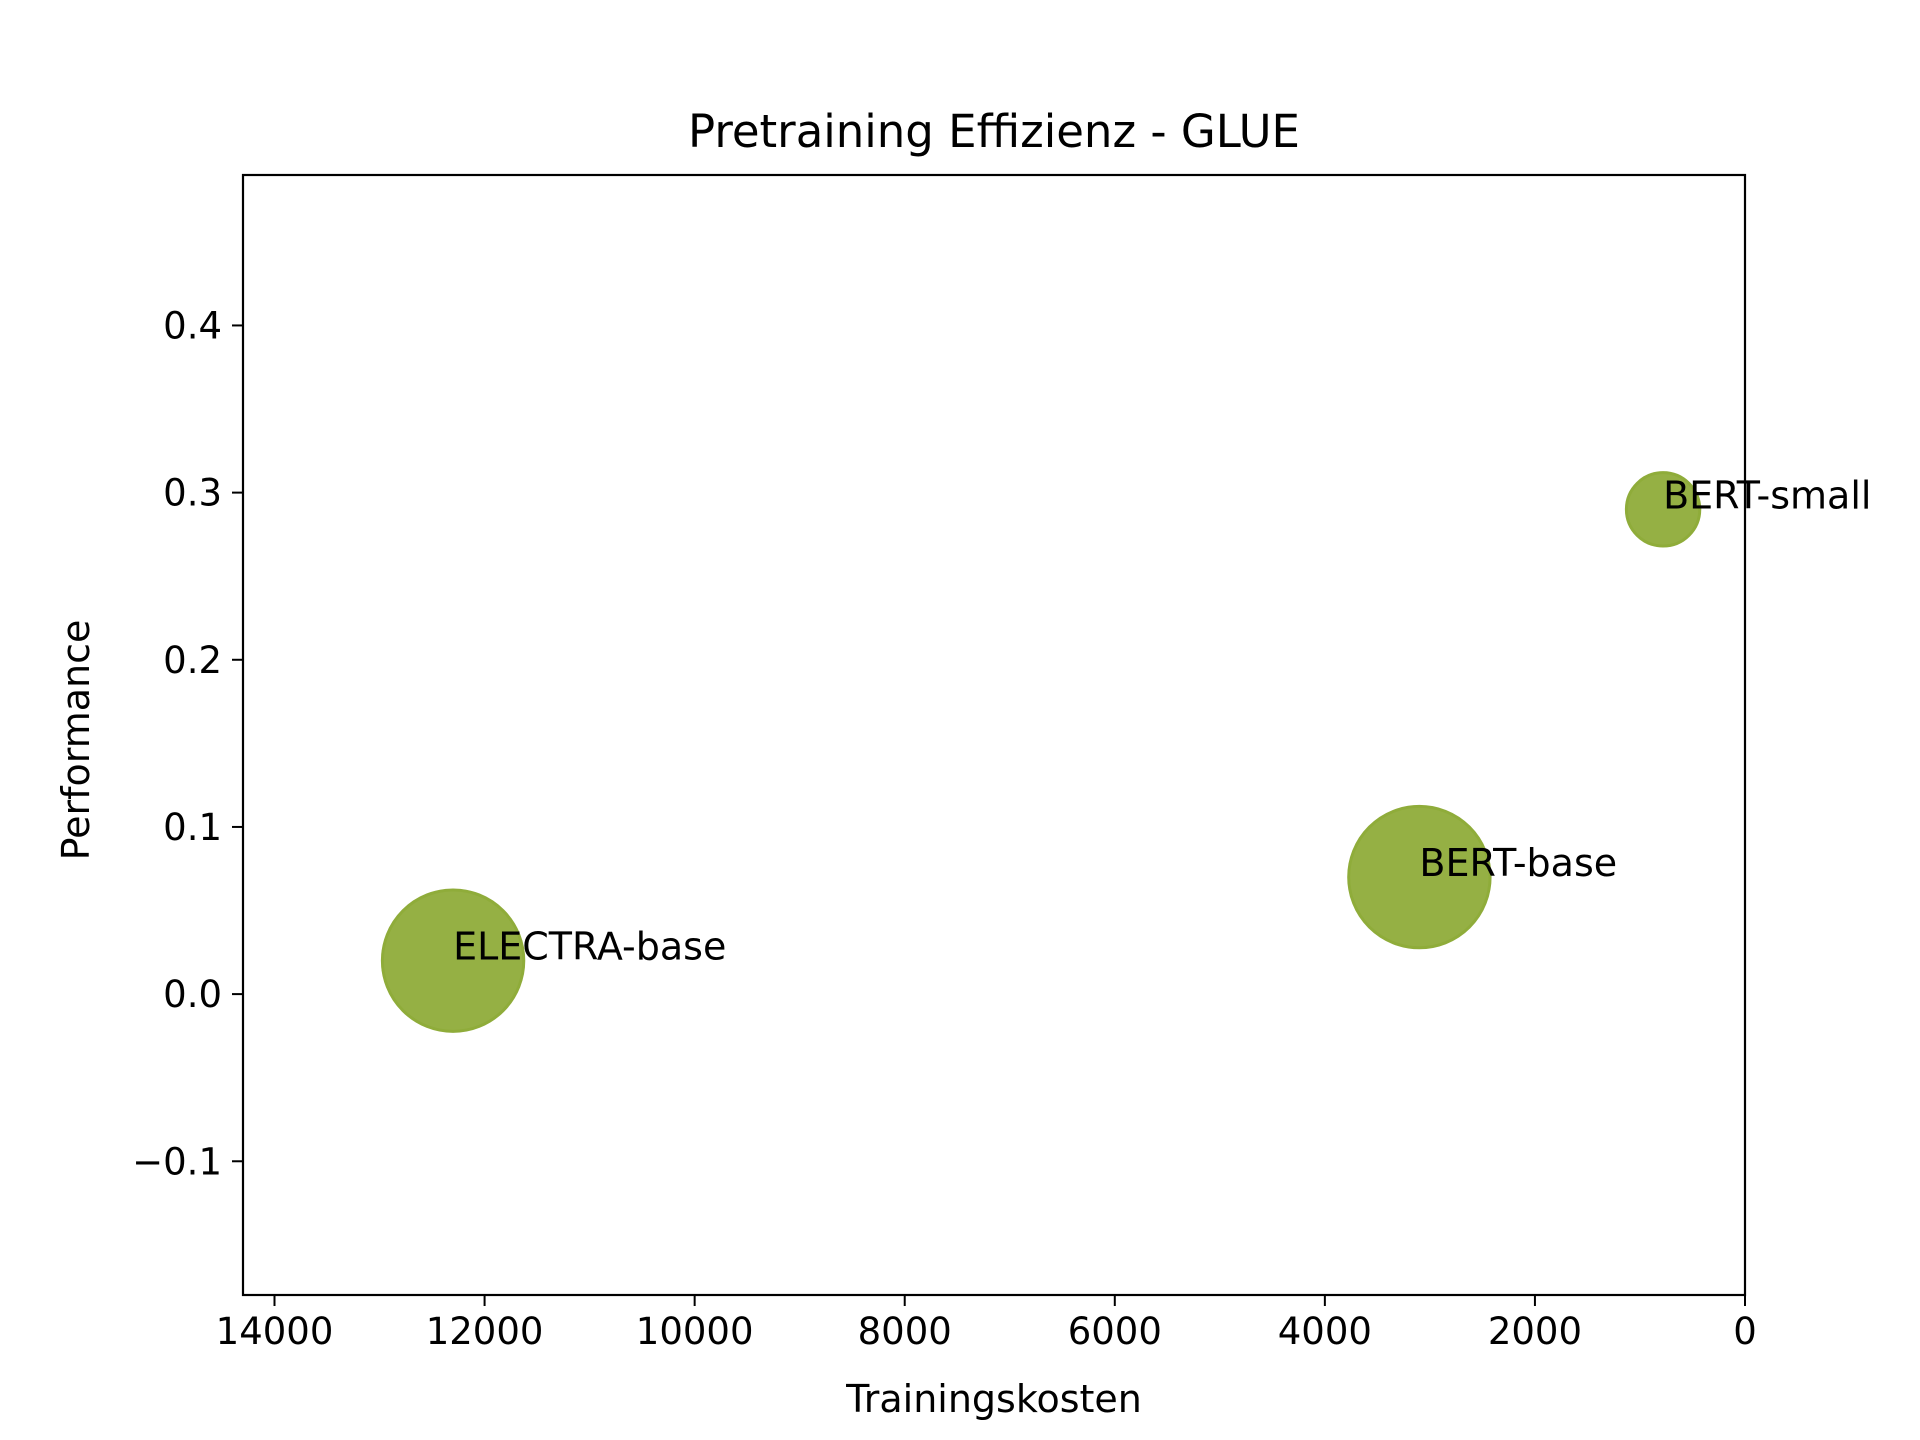 The width and height of the screenshot is (1920, 1440). I want to click on x-tick-label: 2000, so click(1535, 1331).